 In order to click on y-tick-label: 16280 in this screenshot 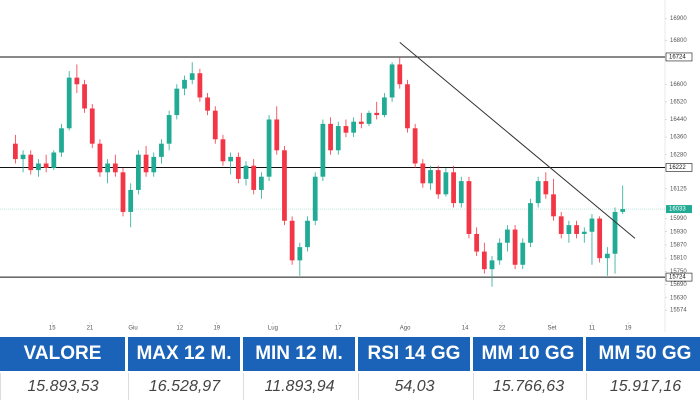, I will do `click(678, 155)`.